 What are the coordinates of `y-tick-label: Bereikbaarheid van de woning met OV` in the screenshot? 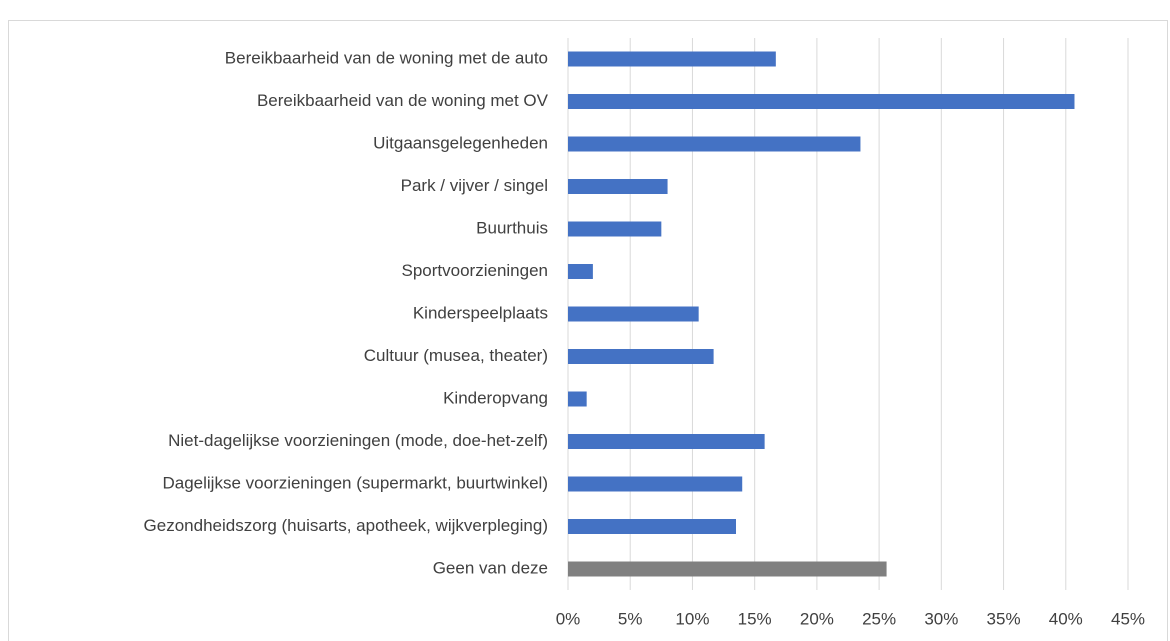 It's located at (403, 100).